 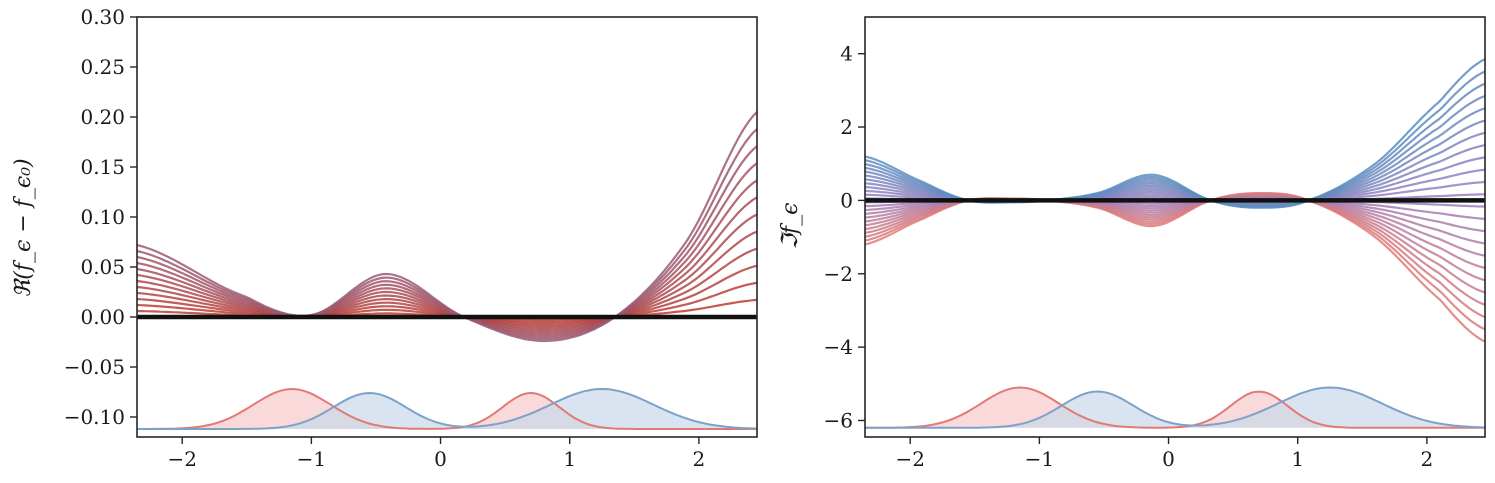 What do you see at coordinates (102, 167) in the screenshot?
I see `left-y-tick-label: 0.15` at bounding box center [102, 167].